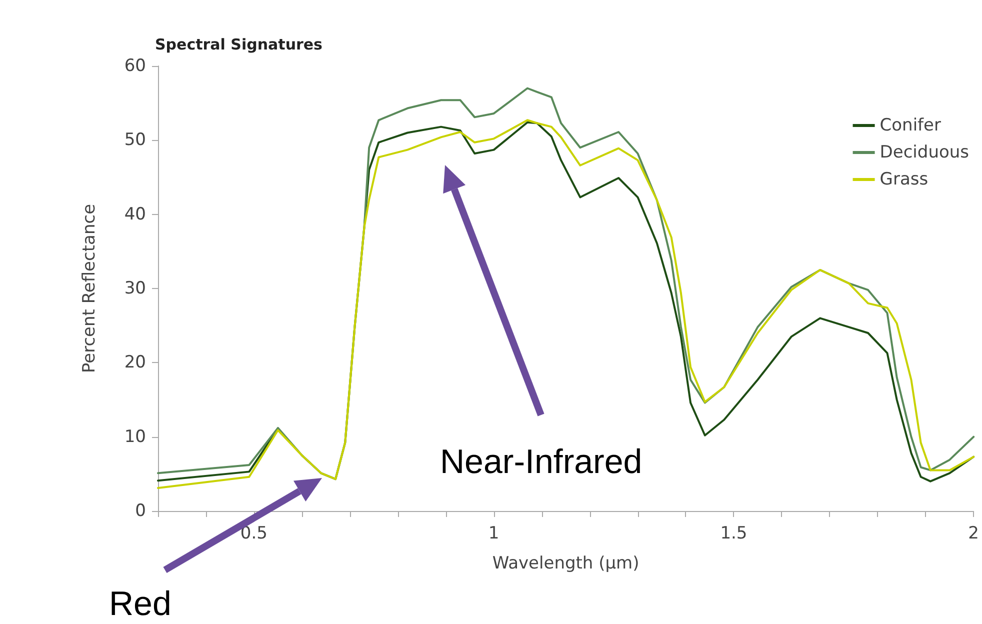  What do you see at coordinates (135, 436) in the screenshot?
I see `y-tick-label: 10` at bounding box center [135, 436].